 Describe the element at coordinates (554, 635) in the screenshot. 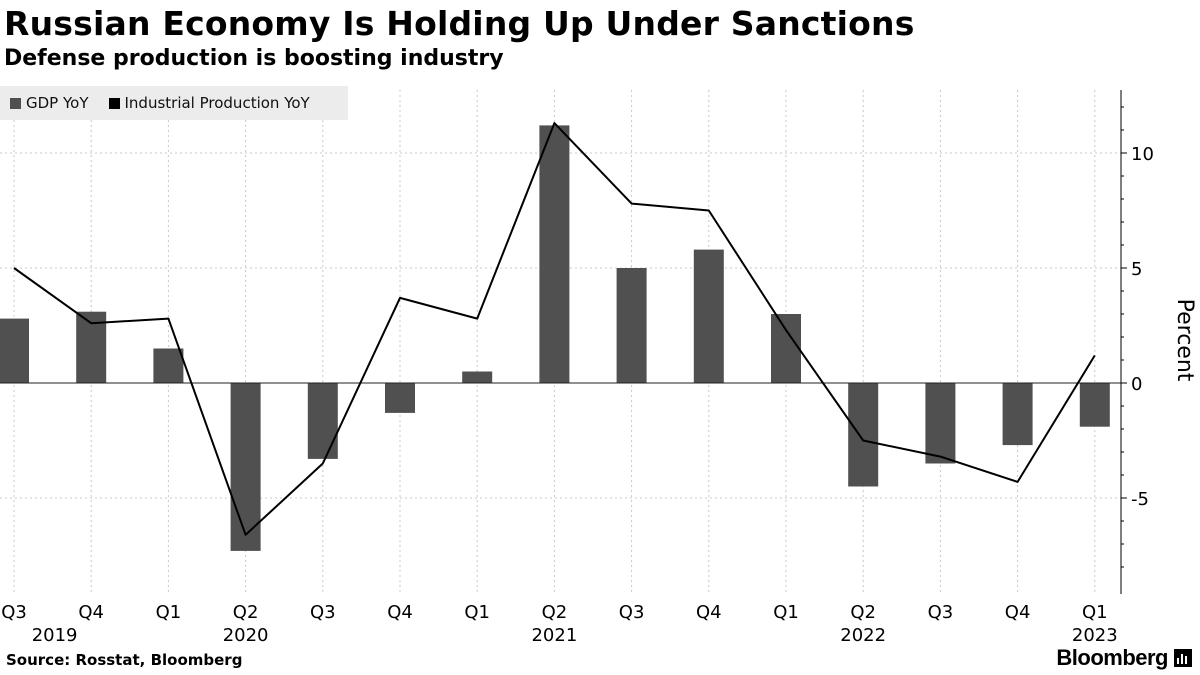

I see `x-year-label: 2021` at that location.